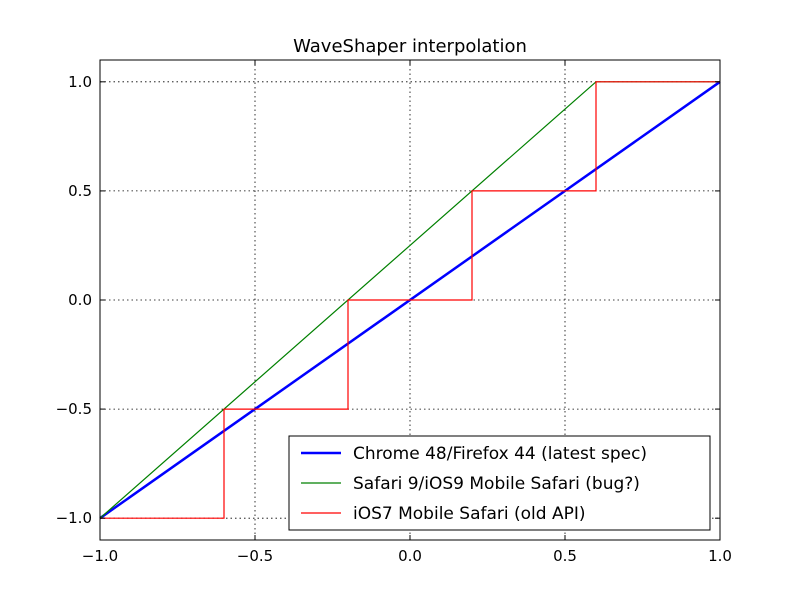 Image resolution: width=800 pixels, height=600 pixels. What do you see at coordinates (80, 191) in the screenshot?
I see `y-tick-label: 0.5` at bounding box center [80, 191].